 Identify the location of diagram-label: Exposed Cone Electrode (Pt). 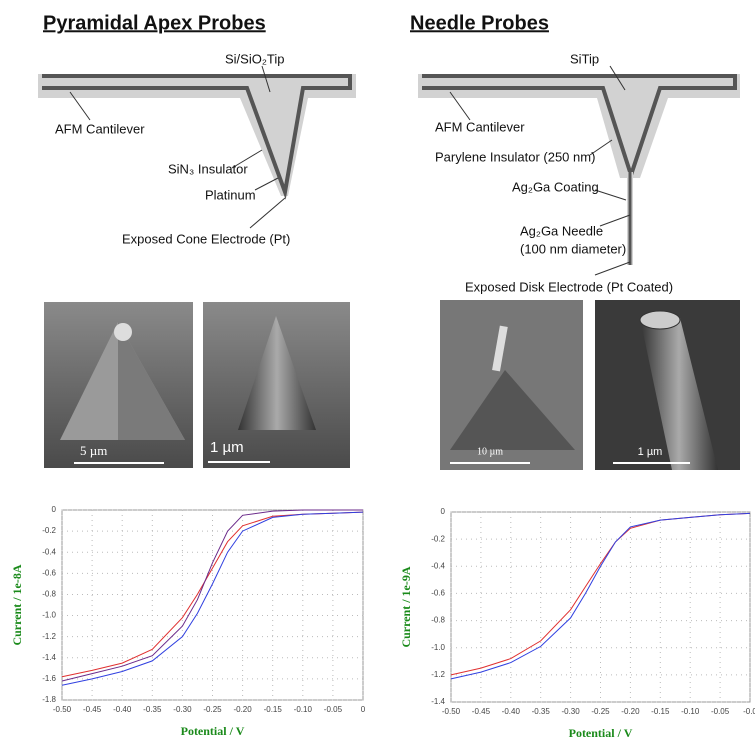
(206, 238).